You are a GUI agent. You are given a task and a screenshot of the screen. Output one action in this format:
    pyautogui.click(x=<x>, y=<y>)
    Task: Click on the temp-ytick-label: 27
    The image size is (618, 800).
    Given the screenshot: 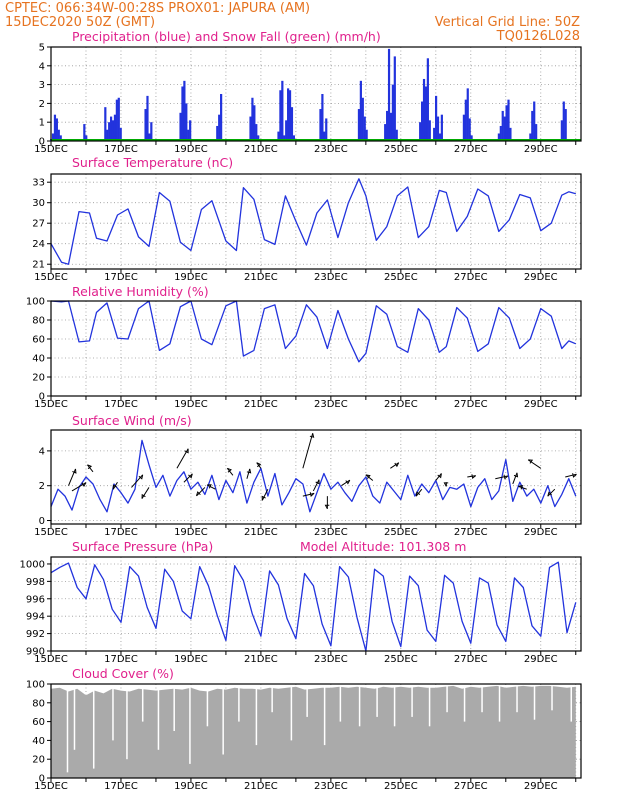 What is the action you would take?
    pyautogui.click(x=38, y=224)
    